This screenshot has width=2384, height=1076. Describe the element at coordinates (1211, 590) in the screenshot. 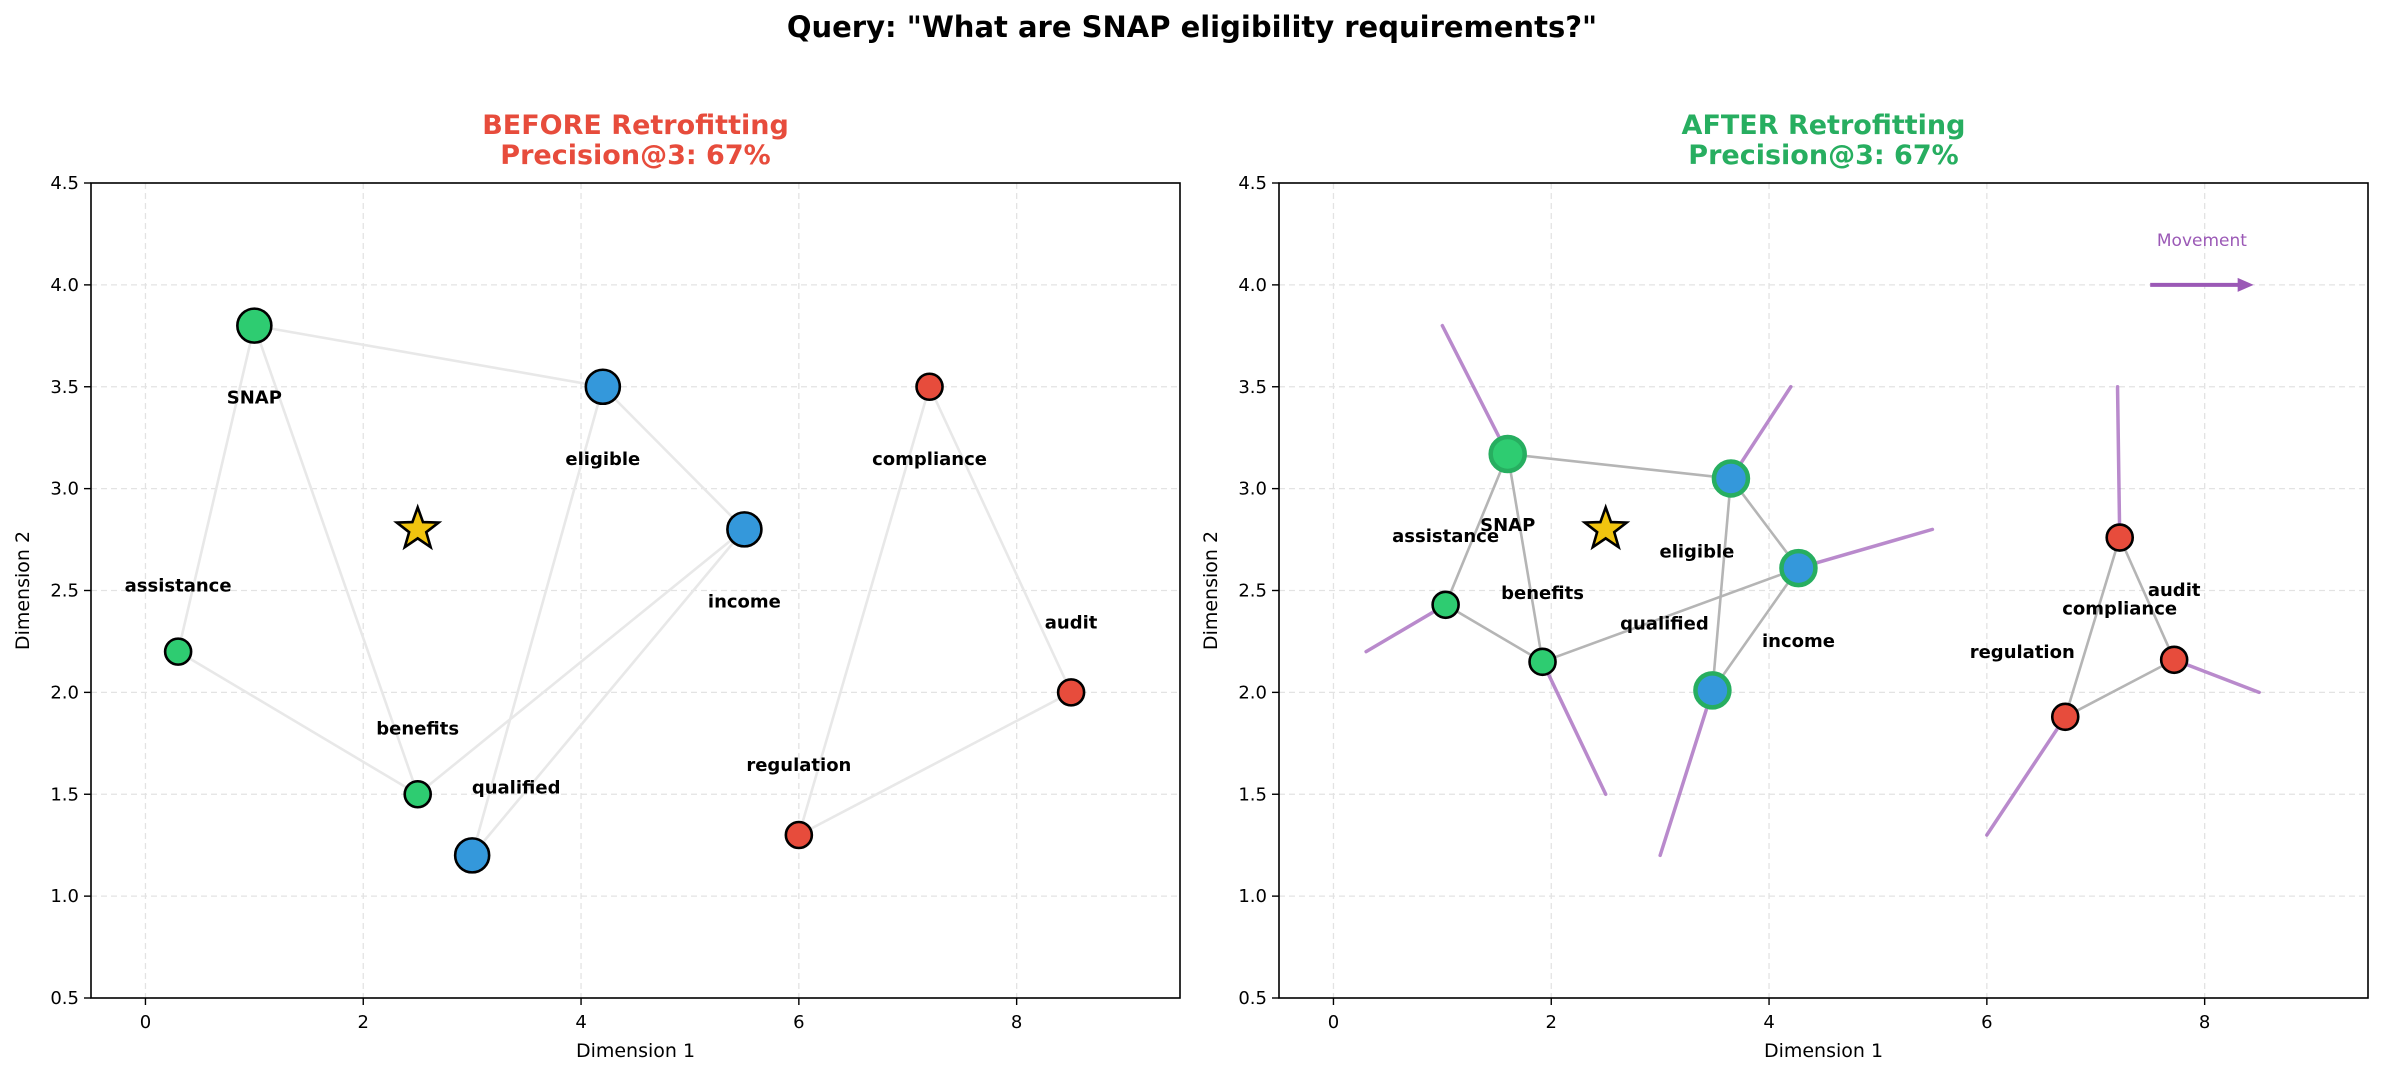

I see `after-y-axis-label: Dimension 2` at that location.